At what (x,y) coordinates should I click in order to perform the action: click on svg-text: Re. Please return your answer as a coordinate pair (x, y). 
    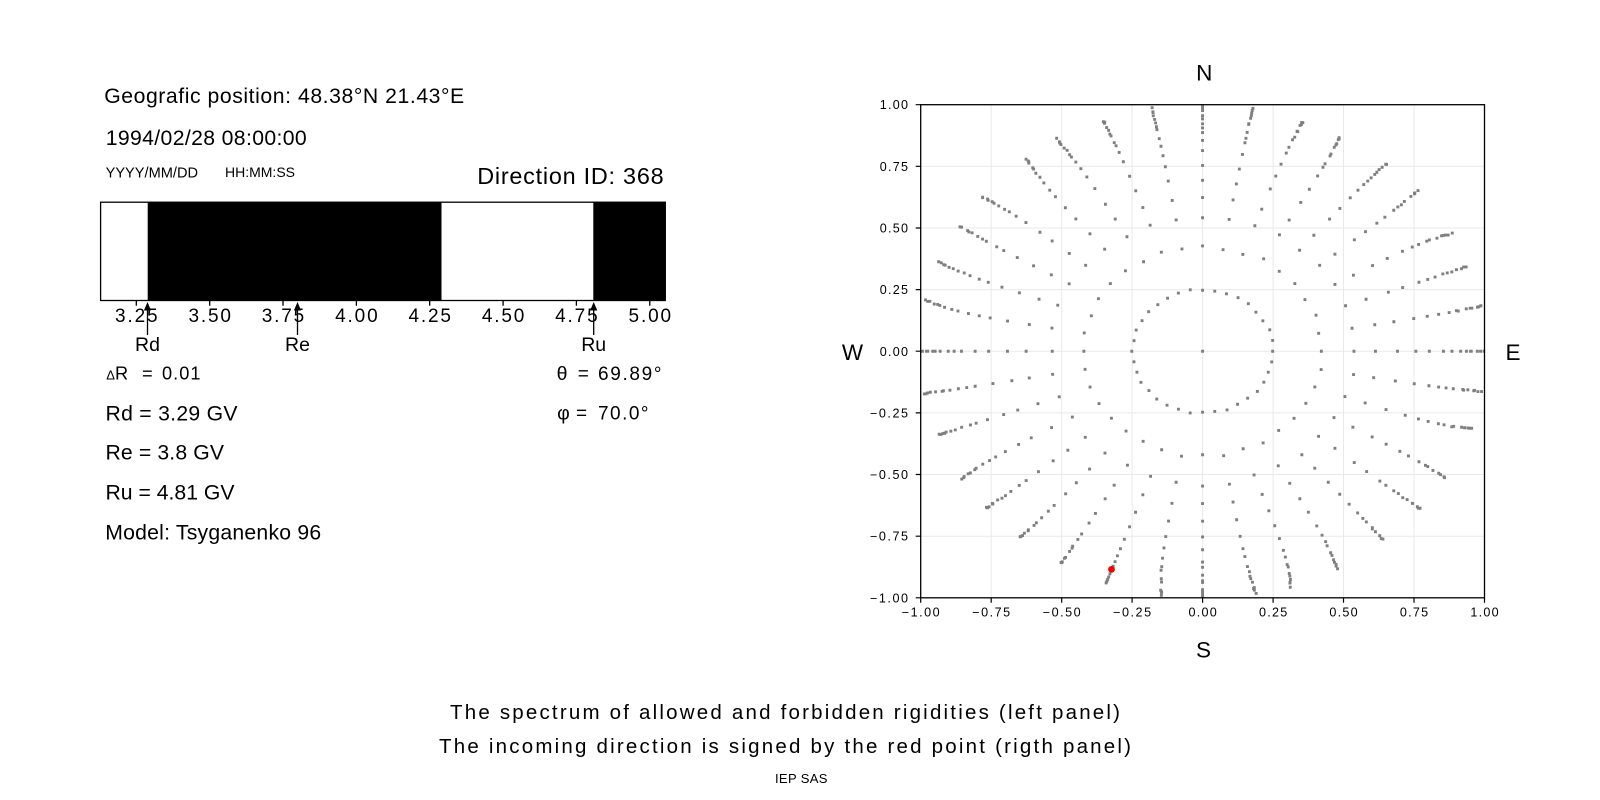
    Looking at the image, I should click on (297, 345).